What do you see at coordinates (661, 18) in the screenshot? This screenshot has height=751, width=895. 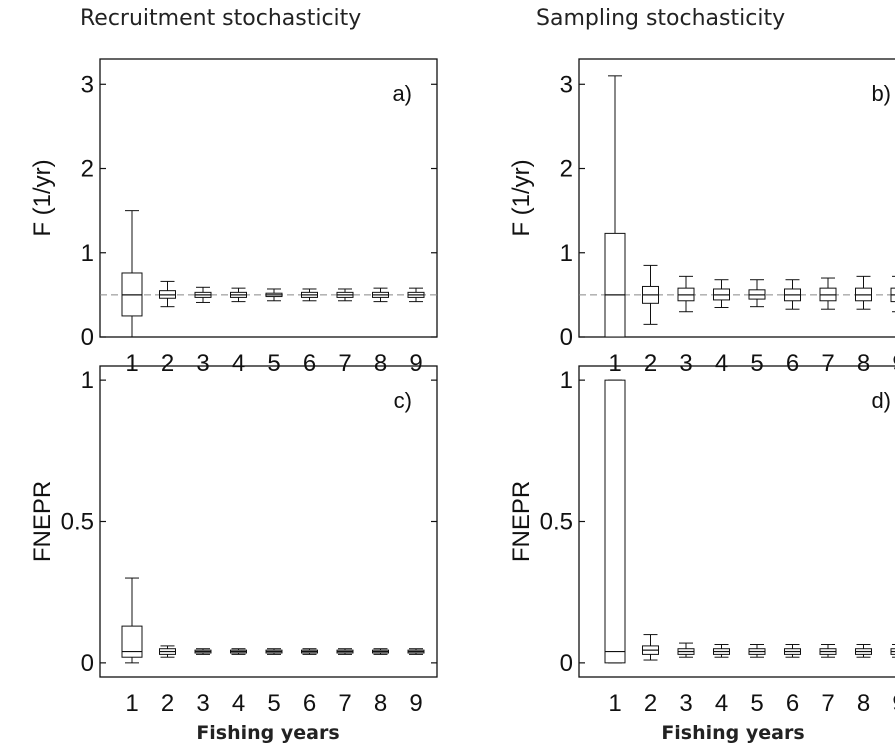 I see `column-title-right: Sampling stochasticity` at bounding box center [661, 18].